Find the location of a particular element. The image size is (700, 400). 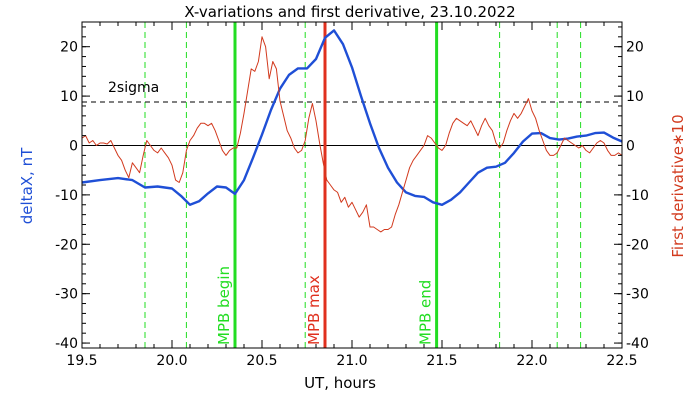

y-tick-label-left-1: 10 is located at coordinates (69, 97).